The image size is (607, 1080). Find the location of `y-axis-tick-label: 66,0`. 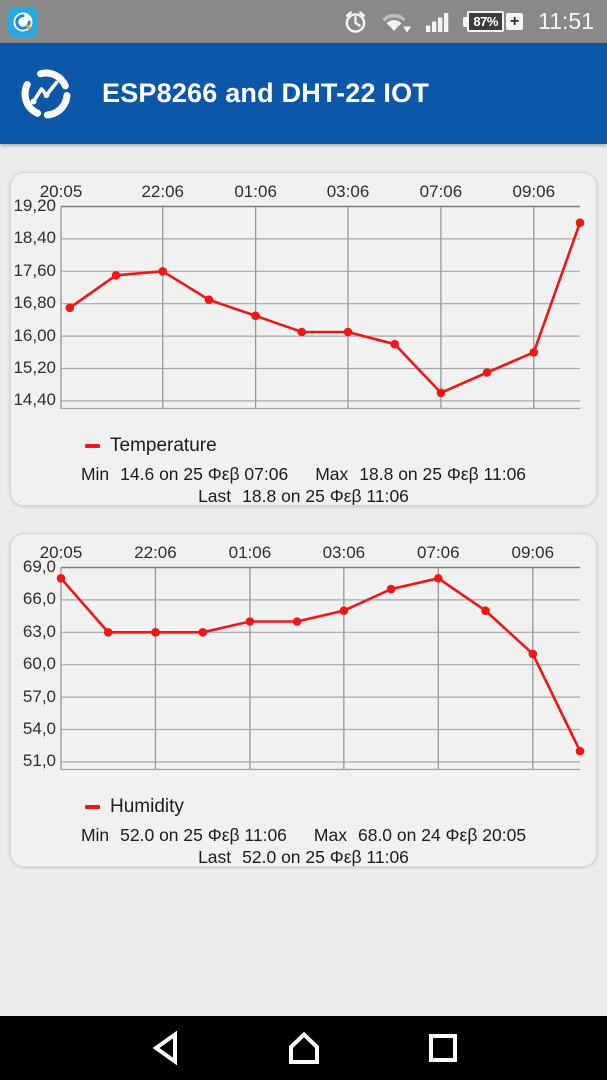

y-axis-tick-label: 66,0 is located at coordinates (39, 599).